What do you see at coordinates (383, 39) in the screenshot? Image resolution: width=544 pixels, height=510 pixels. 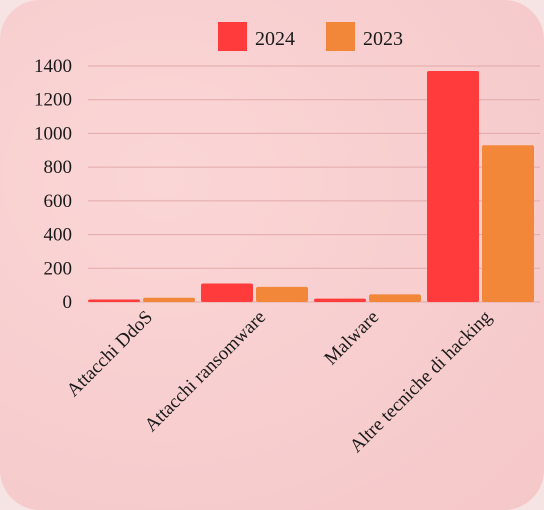 I see `legend-label: 2023` at bounding box center [383, 39].